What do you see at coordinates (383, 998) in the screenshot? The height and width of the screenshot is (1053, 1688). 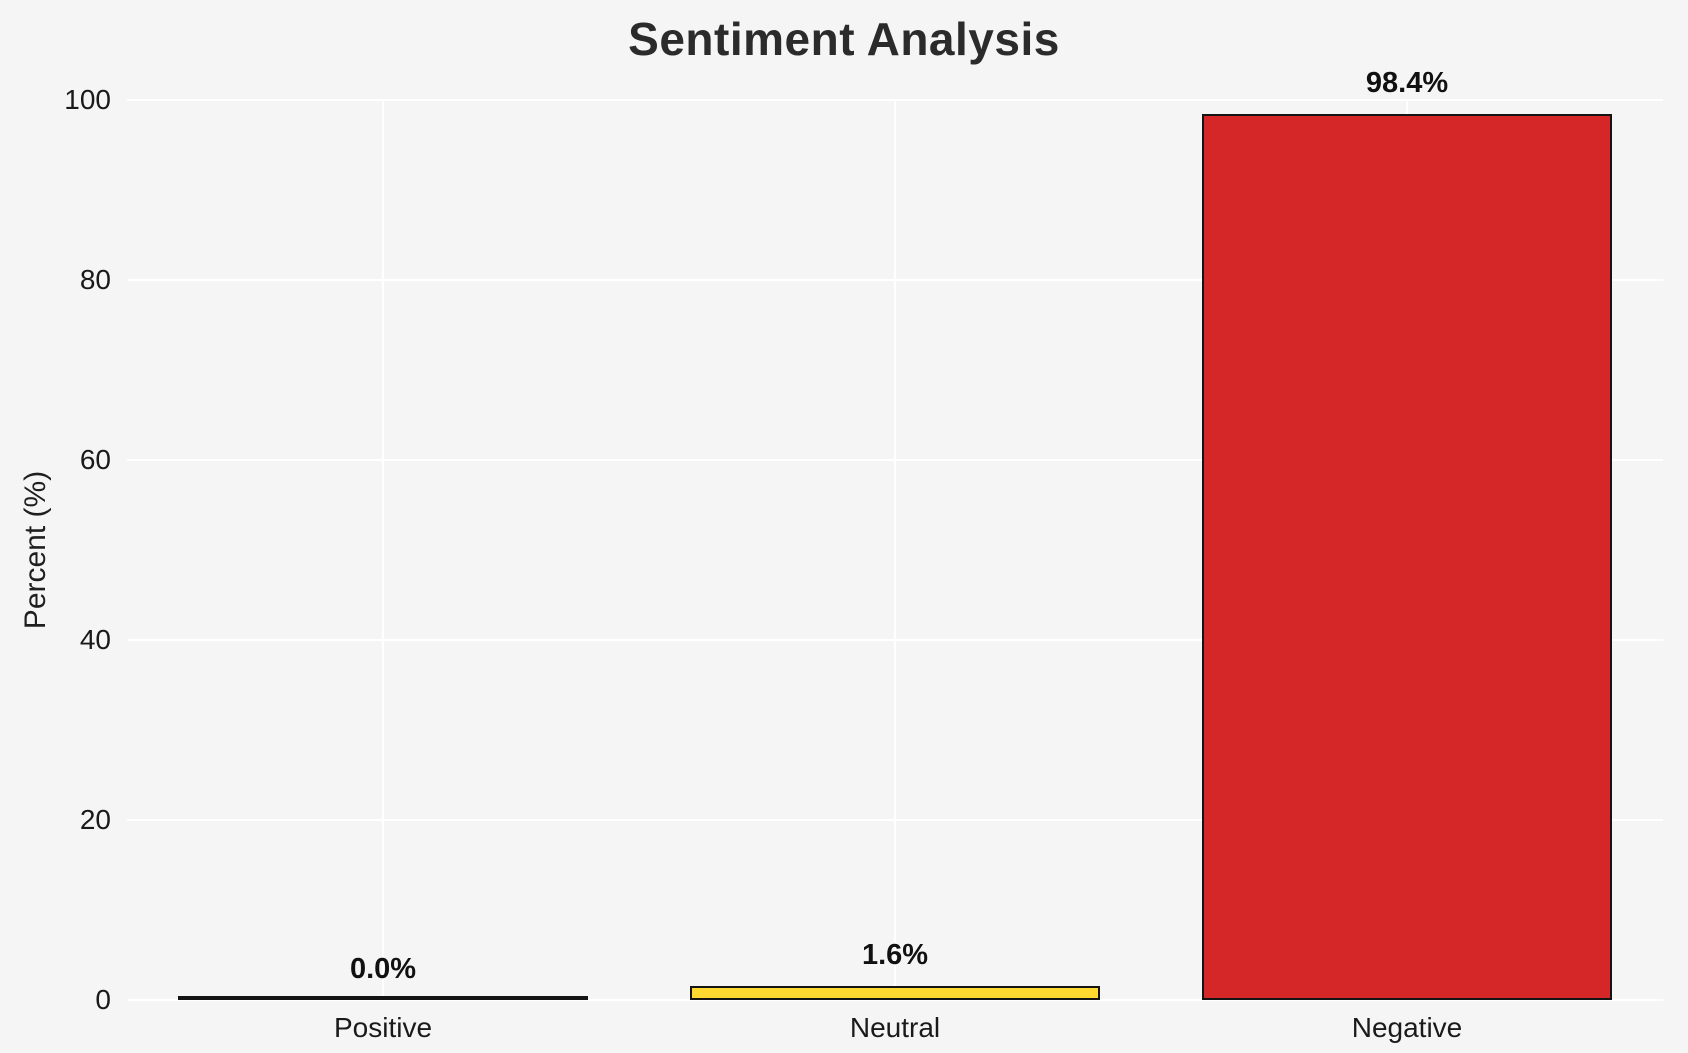 I see `bar-positive` at bounding box center [383, 998].